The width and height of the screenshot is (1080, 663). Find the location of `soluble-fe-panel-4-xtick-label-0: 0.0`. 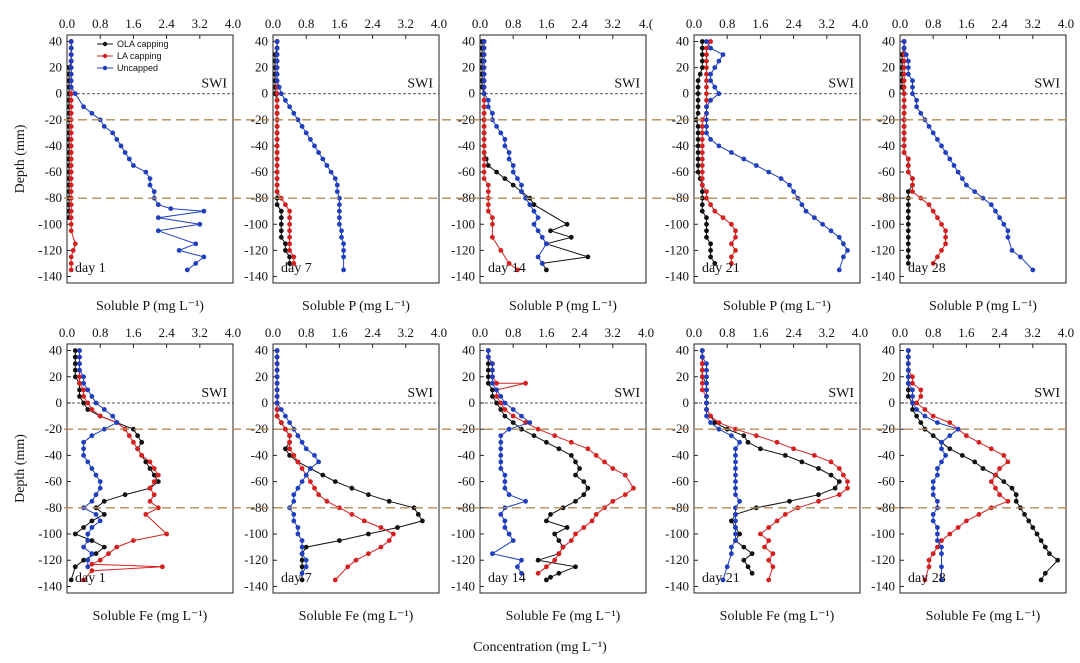

soluble-fe-panel-4-xtick-label-0: 0.0 is located at coordinates (694, 332).